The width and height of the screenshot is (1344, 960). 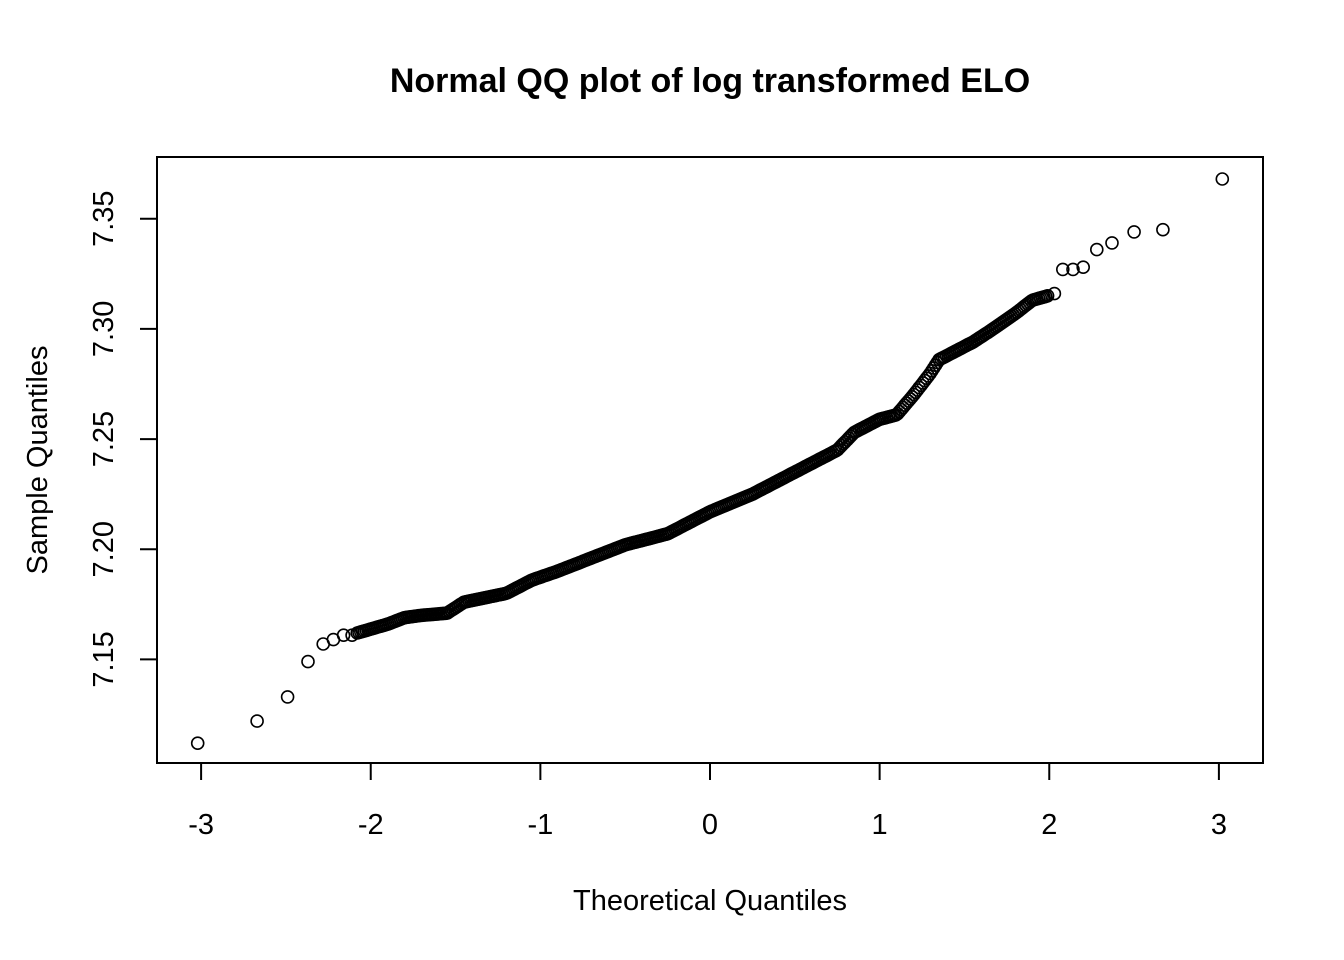 I want to click on y-axis-label: Sample Quantiles, so click(x=38, y=460).